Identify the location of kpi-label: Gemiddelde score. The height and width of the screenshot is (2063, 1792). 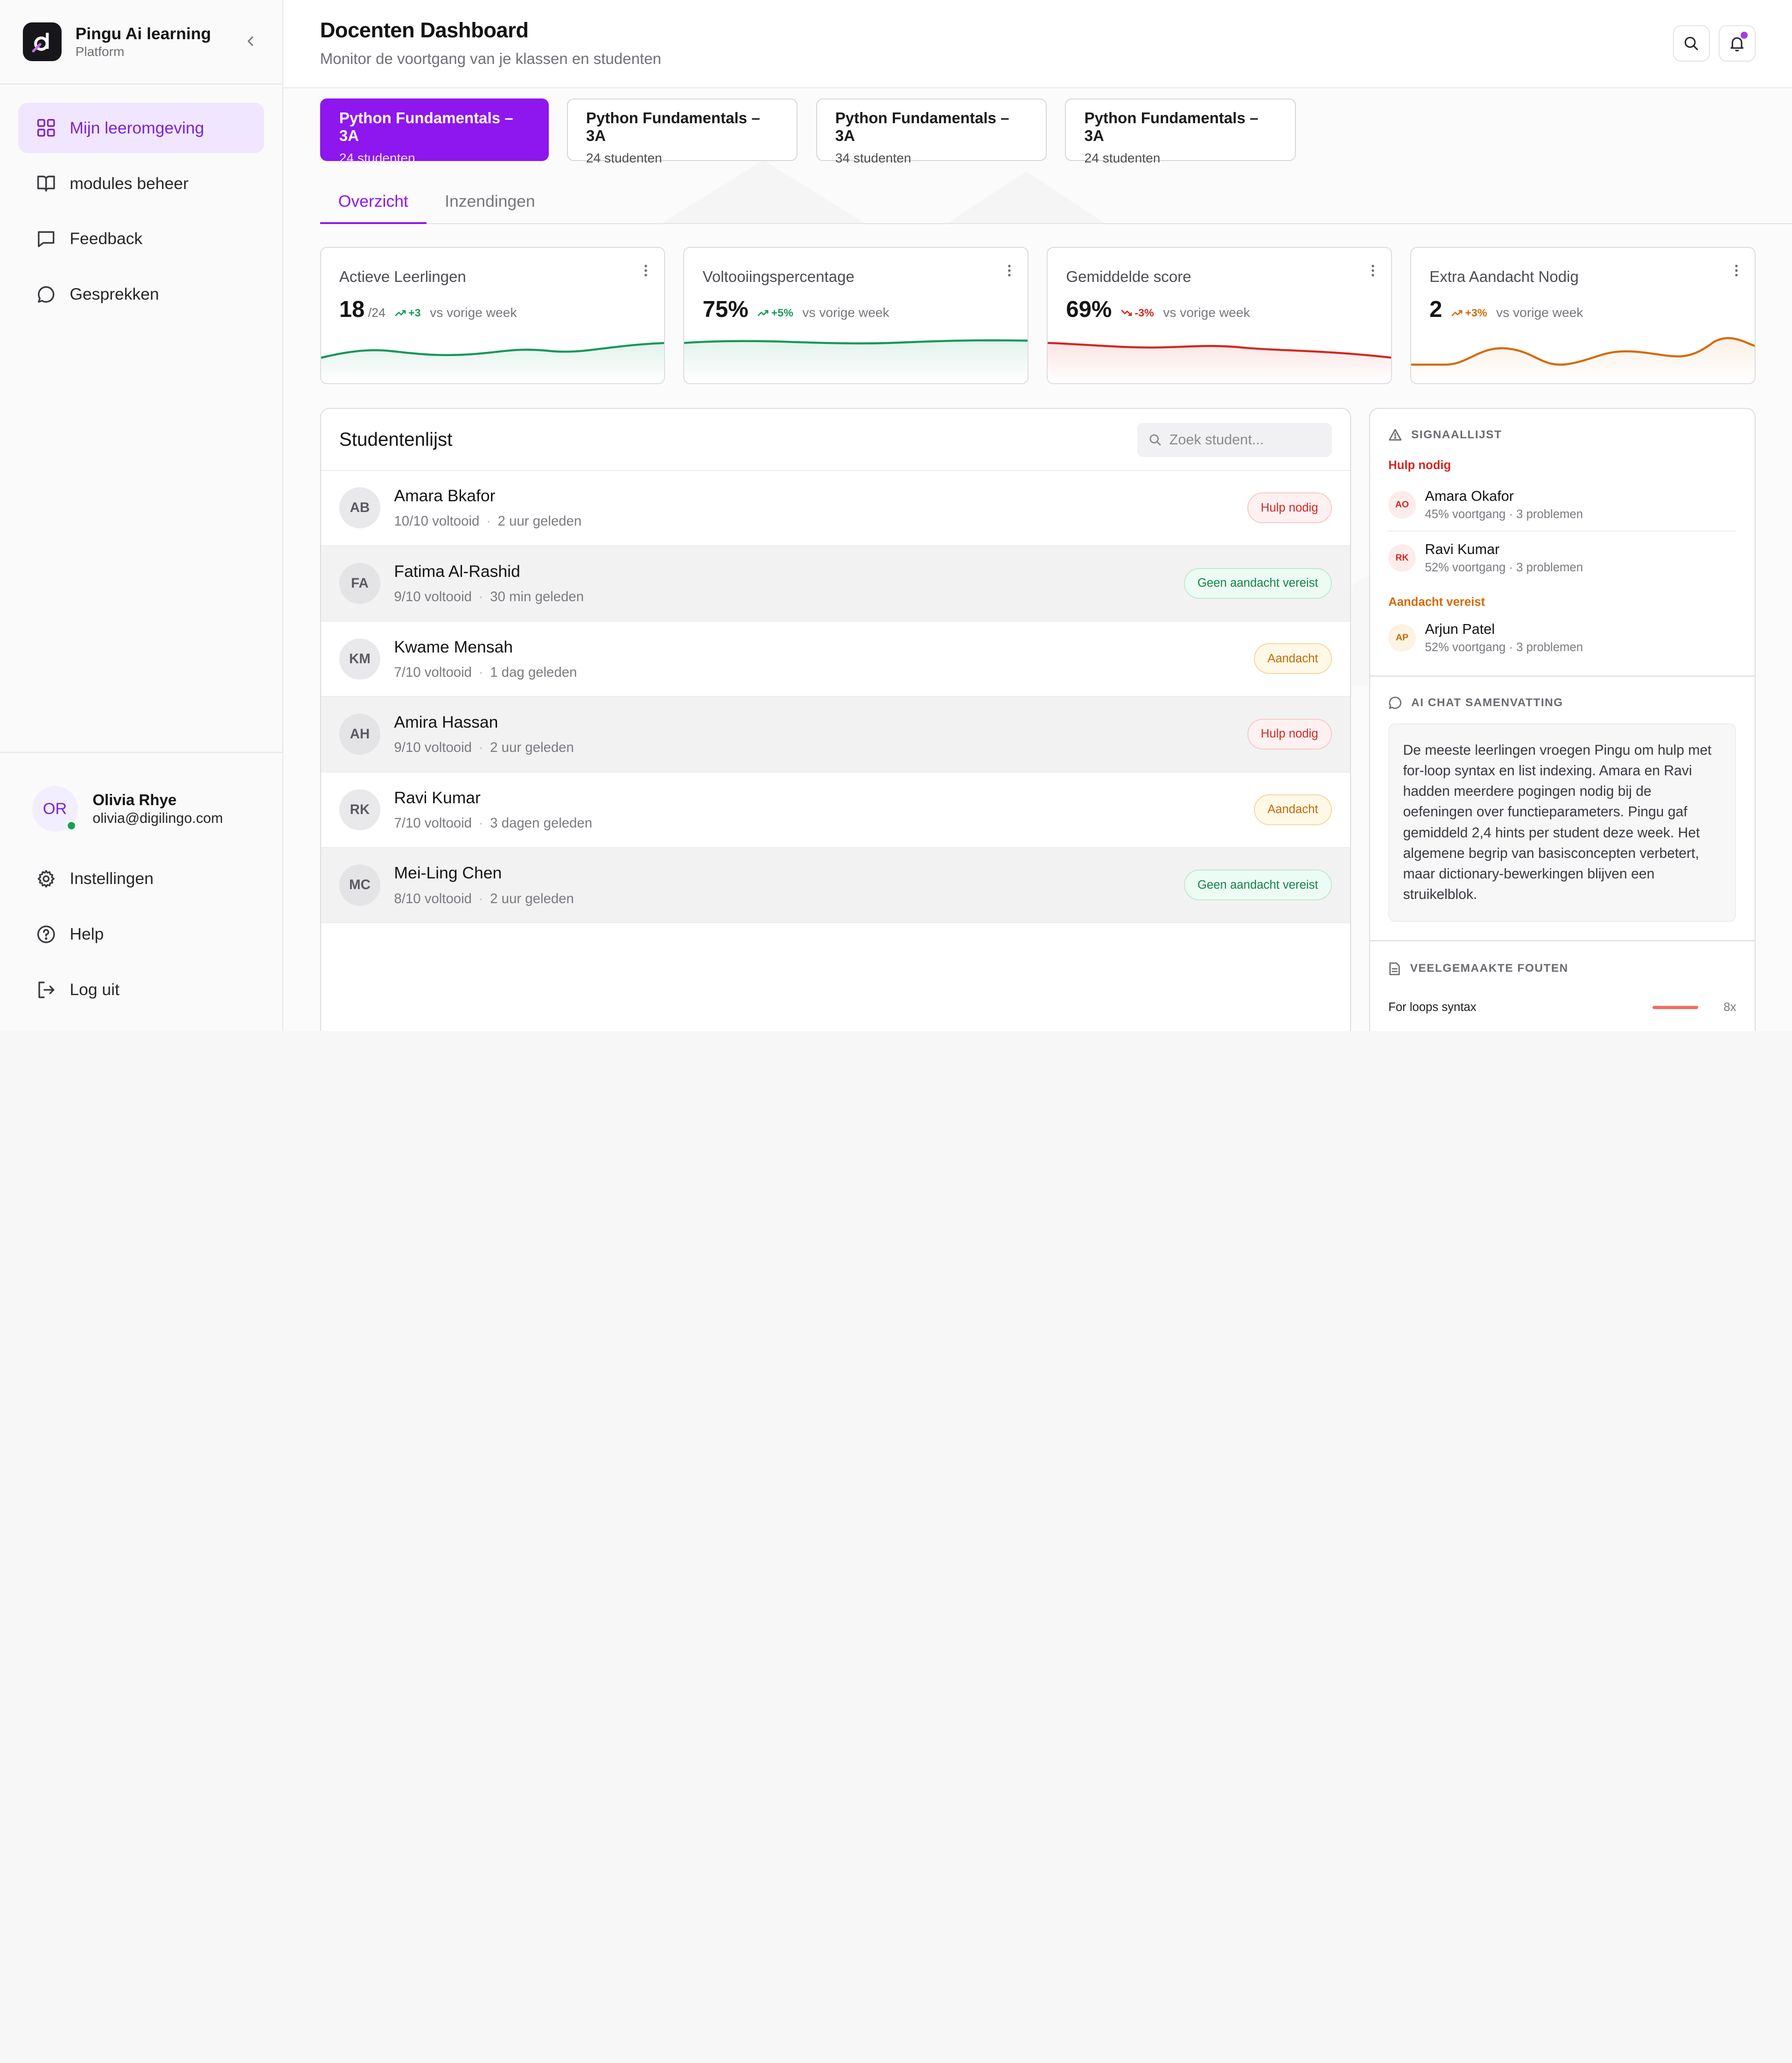
(1128, 277).